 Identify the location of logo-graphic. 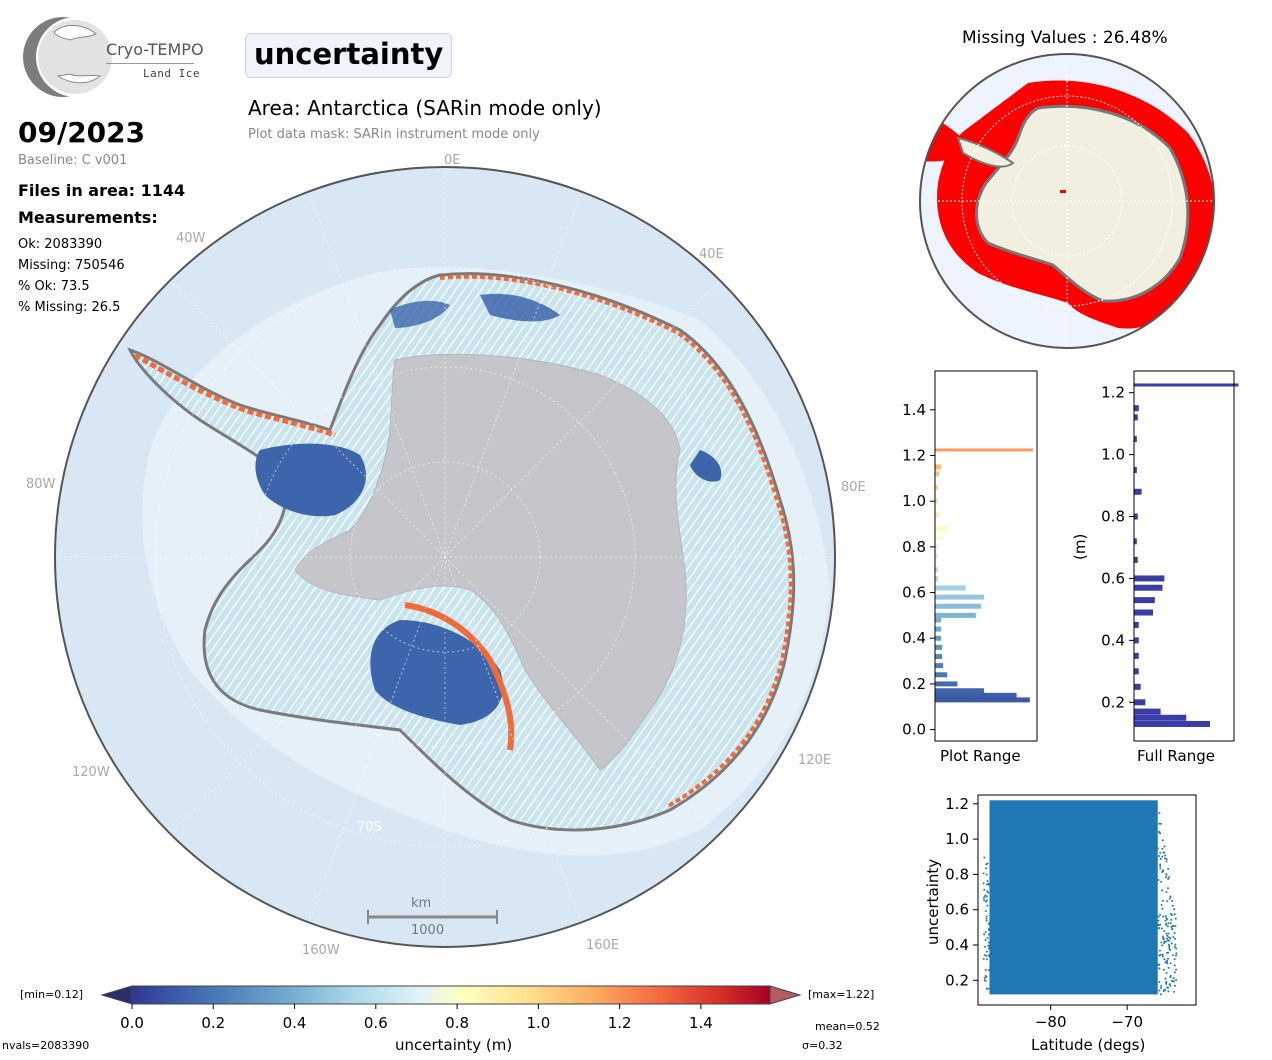
(69, 57).